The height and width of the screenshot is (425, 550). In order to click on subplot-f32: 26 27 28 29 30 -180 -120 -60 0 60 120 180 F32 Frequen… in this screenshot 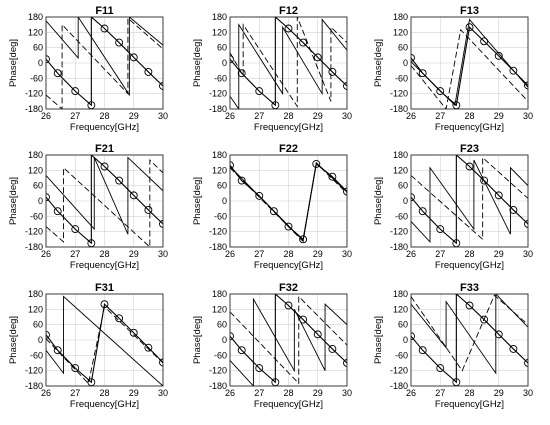, I will do `click(272, 346)`.